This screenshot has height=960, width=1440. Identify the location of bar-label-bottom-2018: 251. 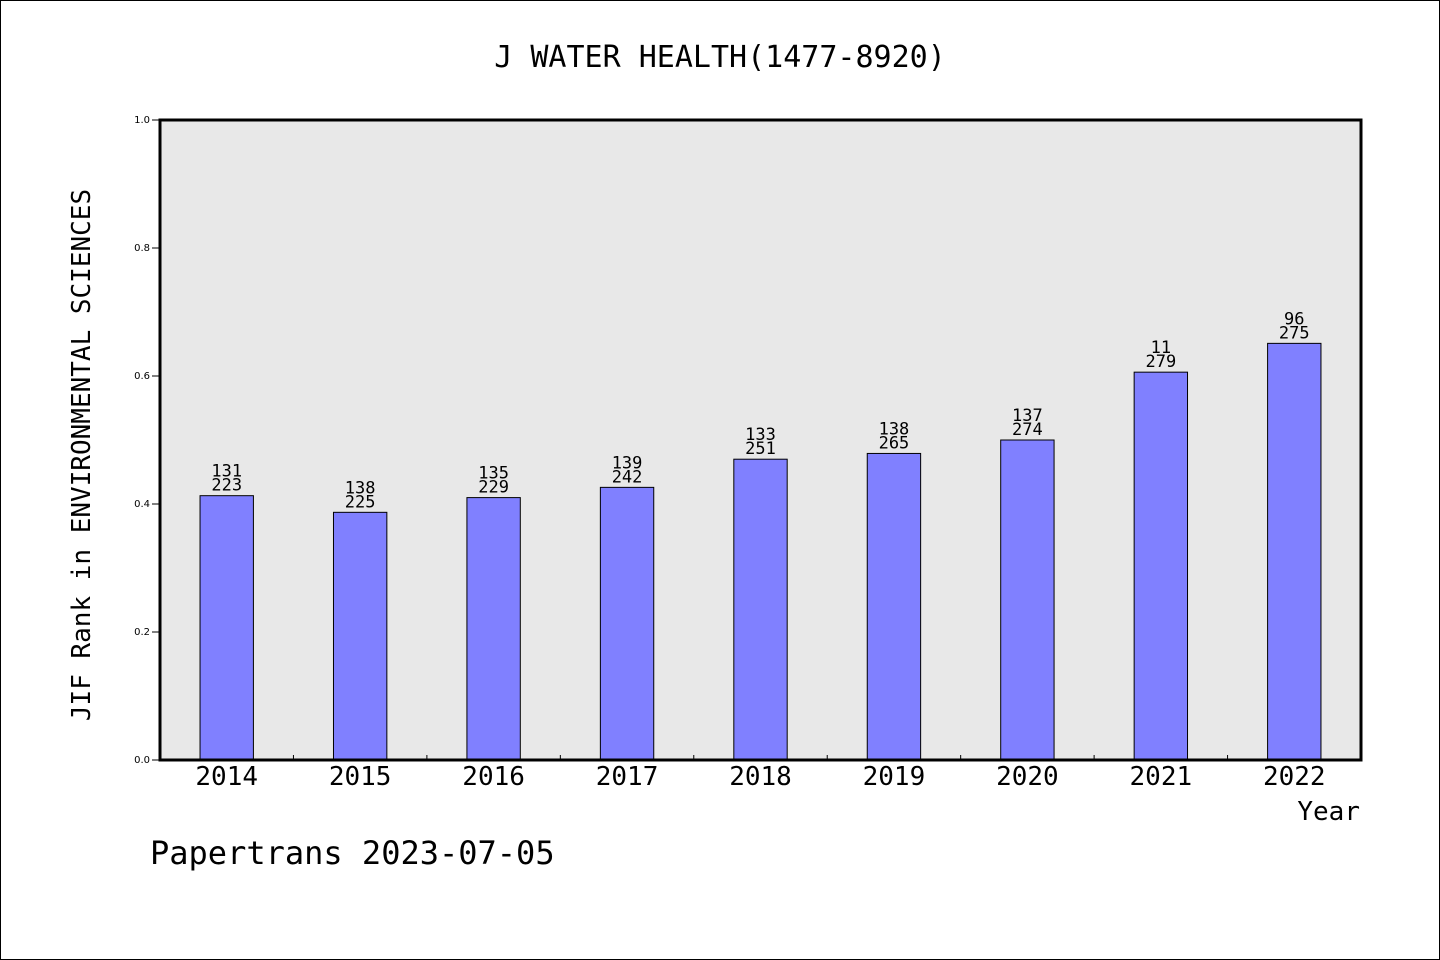
(760, 449).